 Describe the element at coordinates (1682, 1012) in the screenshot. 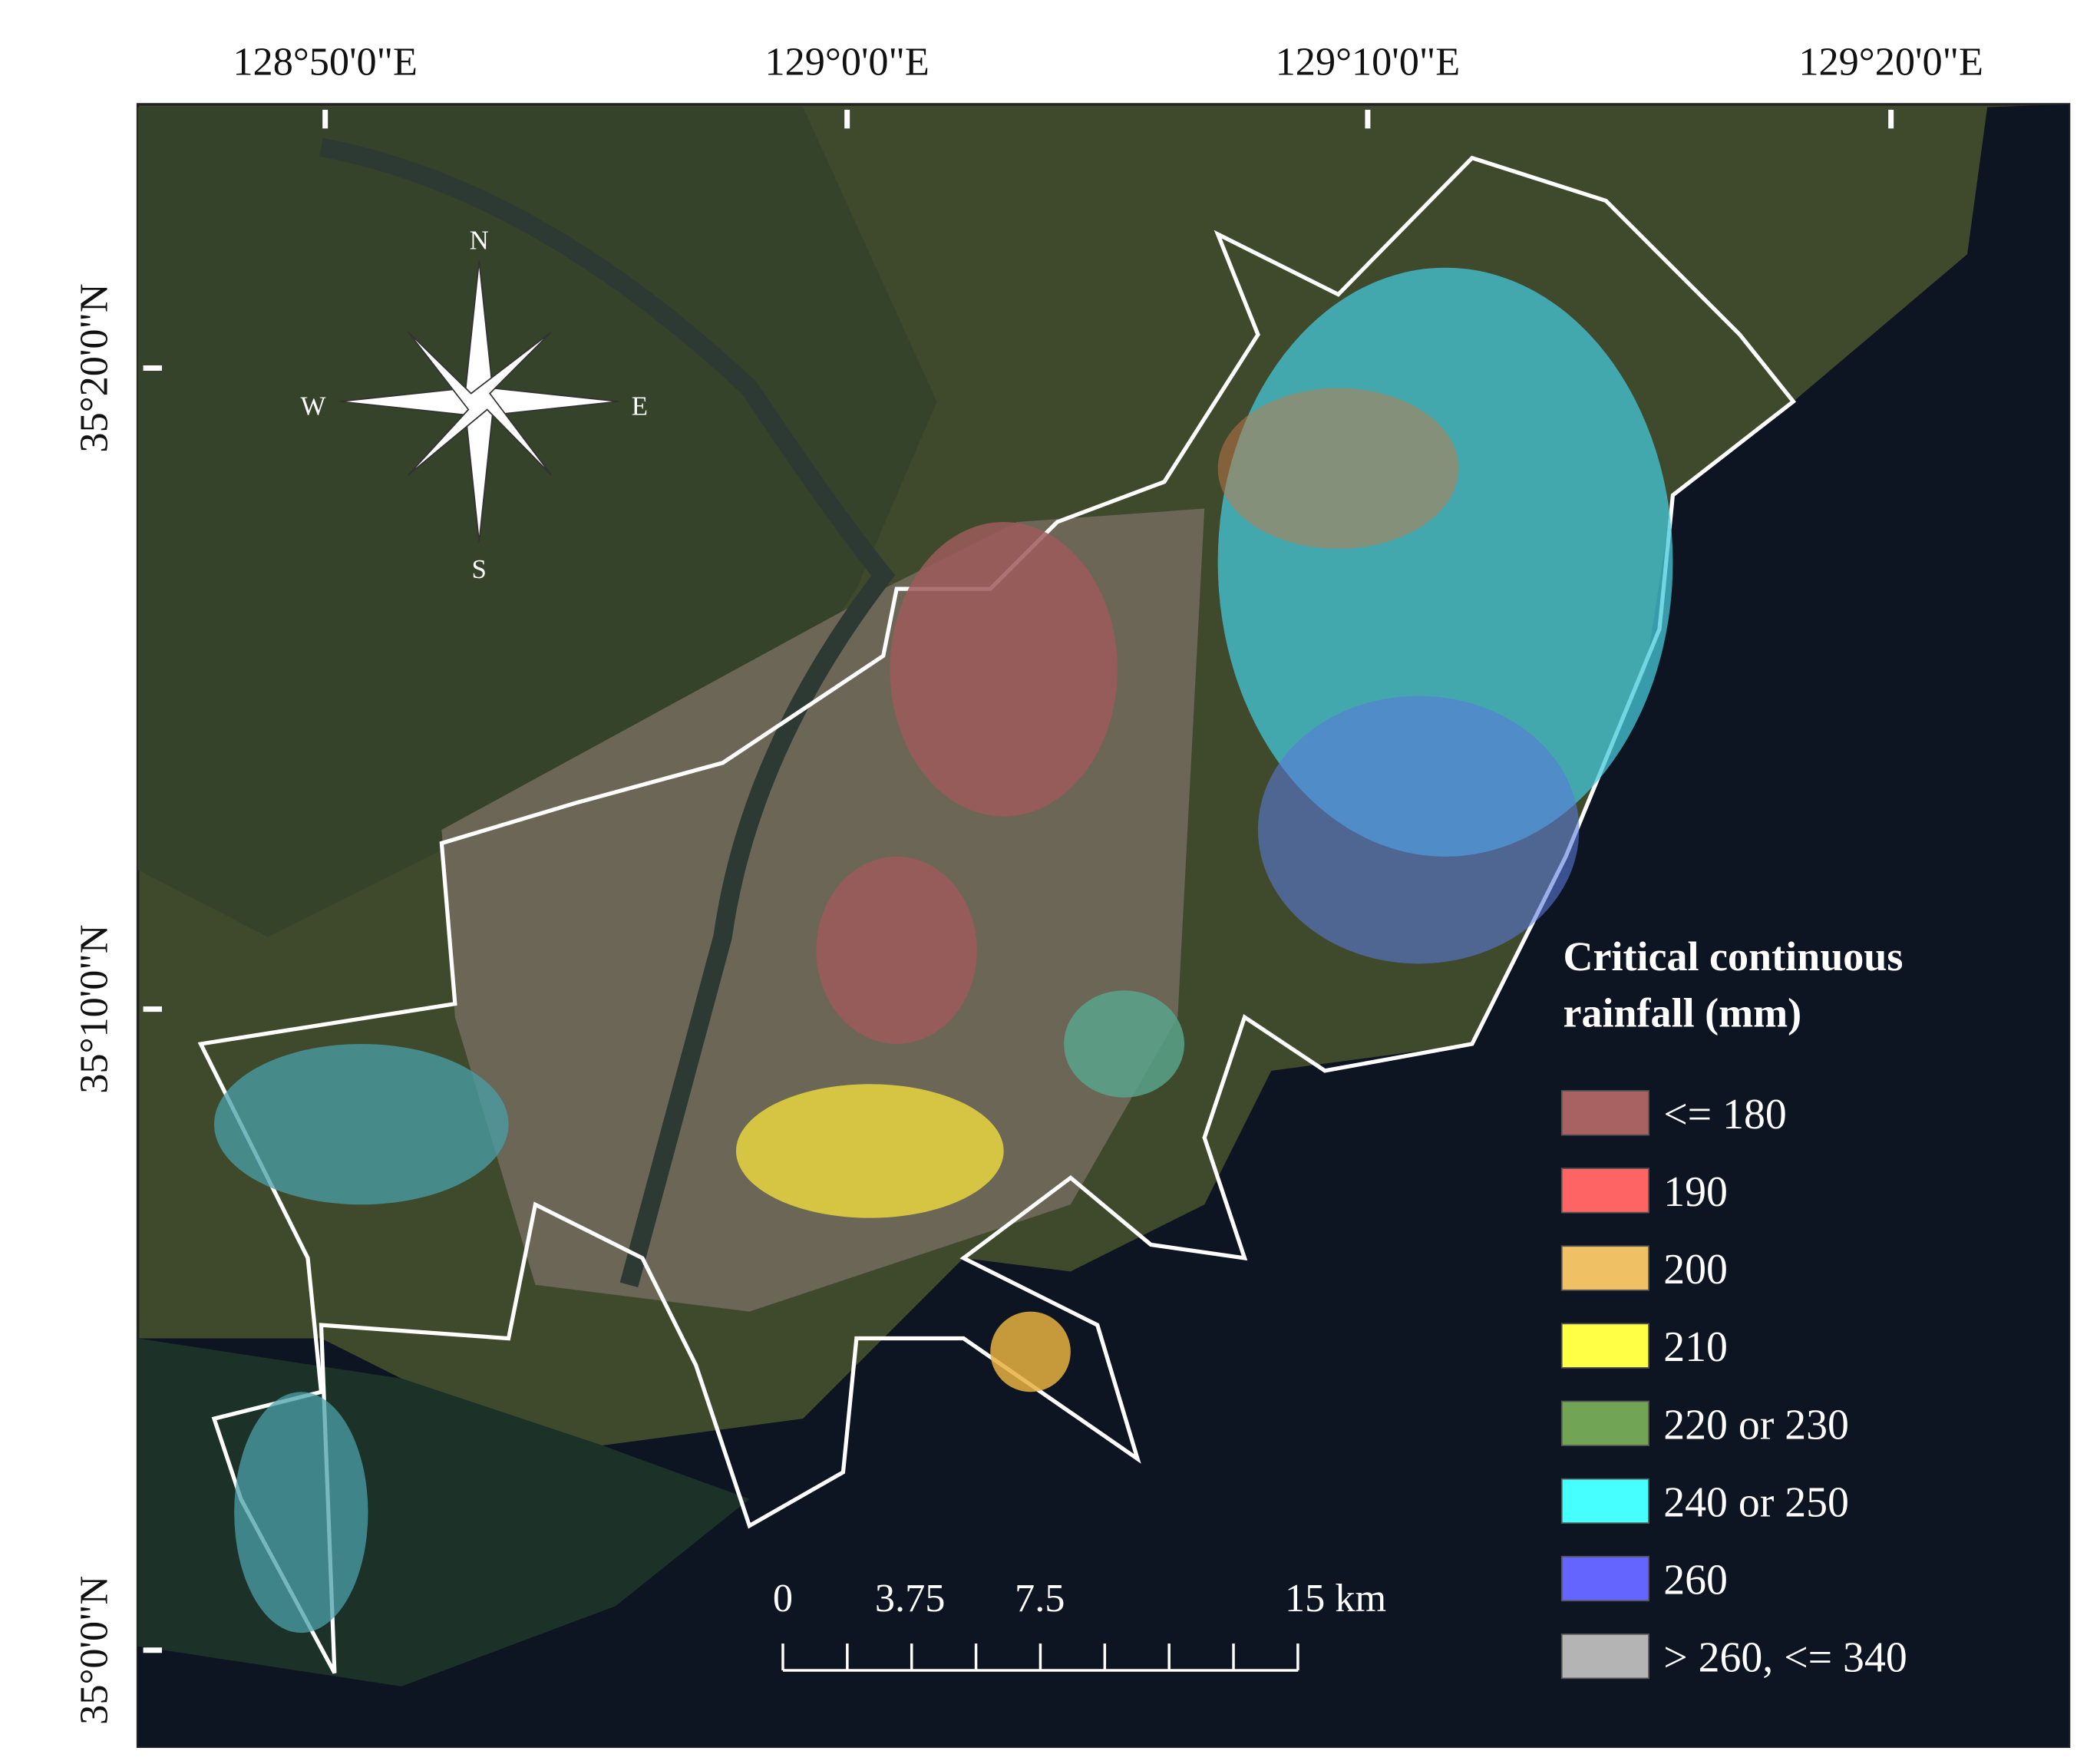

I see `legend-title: rainfall (mm)` at that location.